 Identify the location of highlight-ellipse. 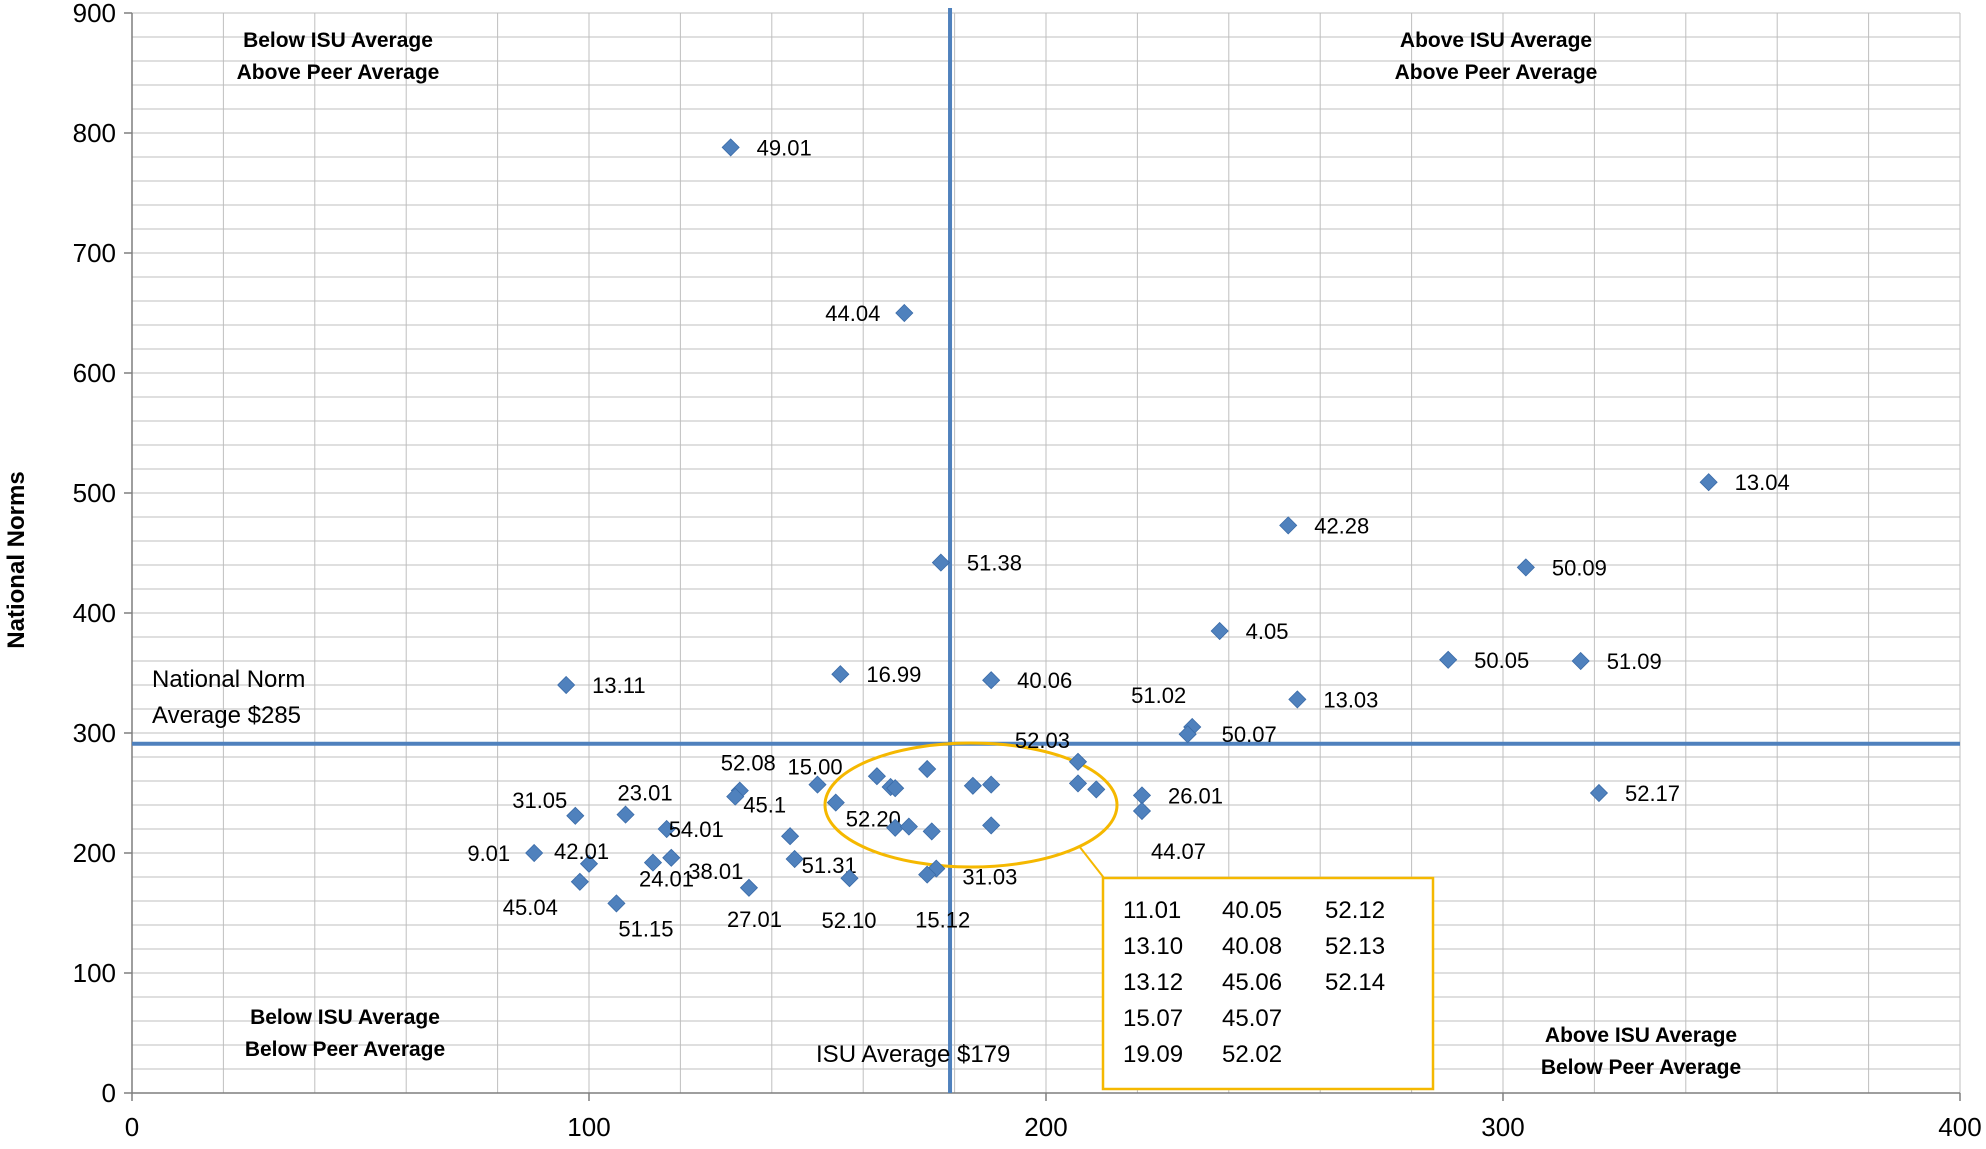
(971, 805).